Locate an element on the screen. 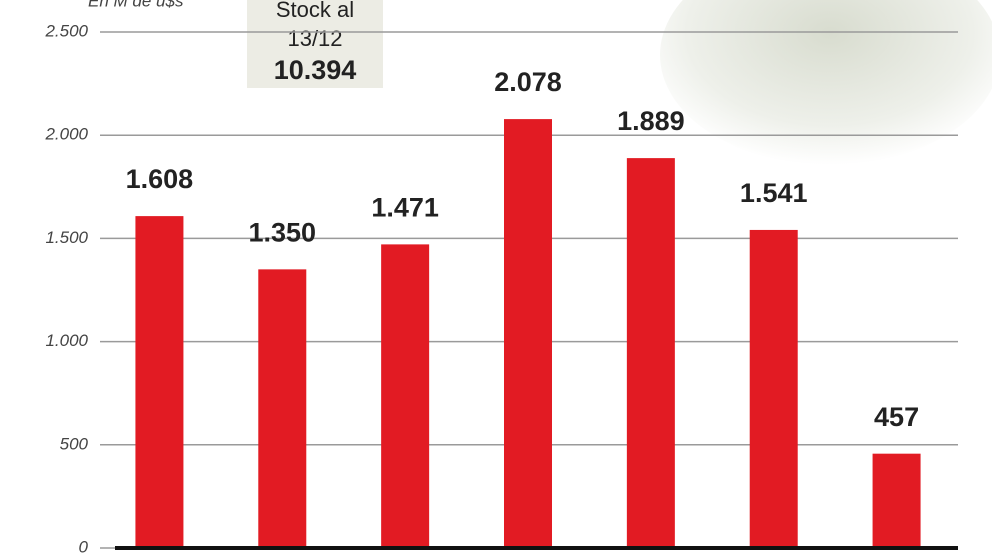 The height and width of the screenshot is (558, 992). data-label: 2.078 is located at coordinates (528, 82).